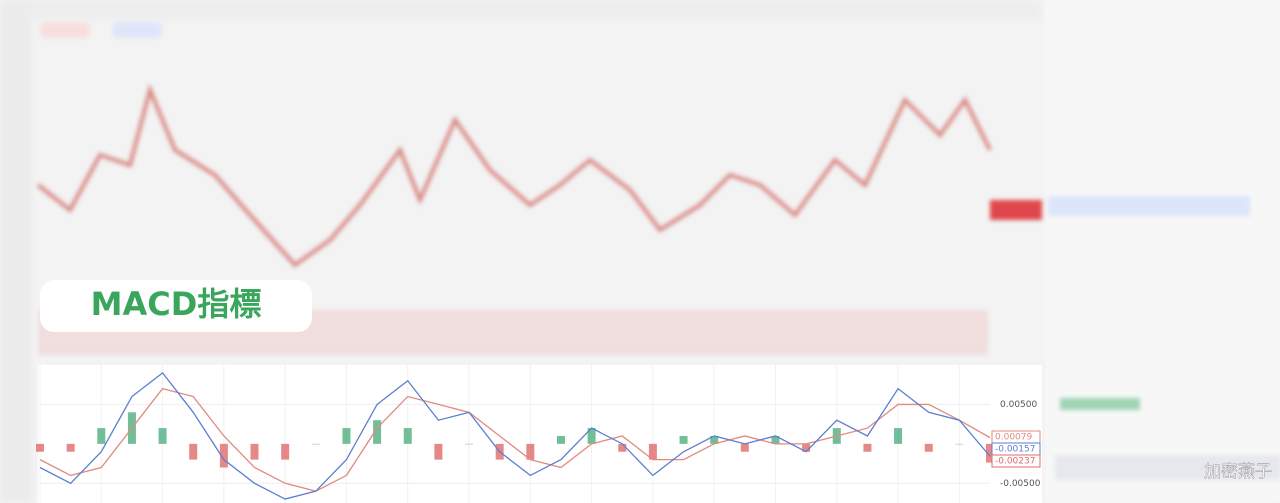 This screenshot has height=503, width=1280. I want to click on sell-button, so click(65, 30).